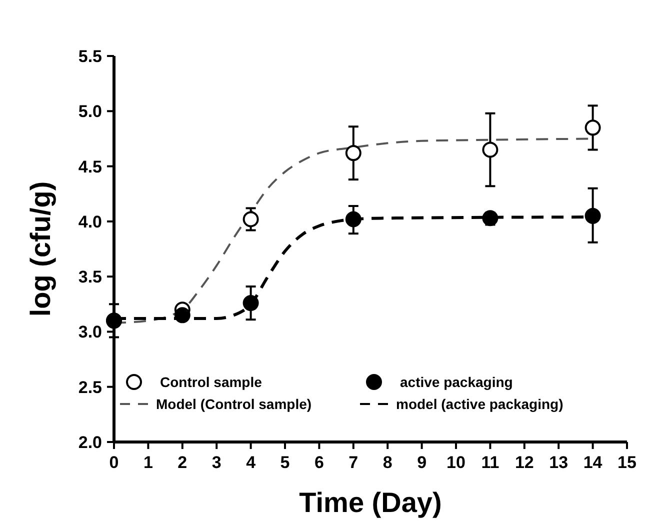 This screenshot has height=532, width=651. What do you see at coordinates (90, 332) in the screenshot?
I see `y-tick-label: 3.0` at bounding box center [90, 332].